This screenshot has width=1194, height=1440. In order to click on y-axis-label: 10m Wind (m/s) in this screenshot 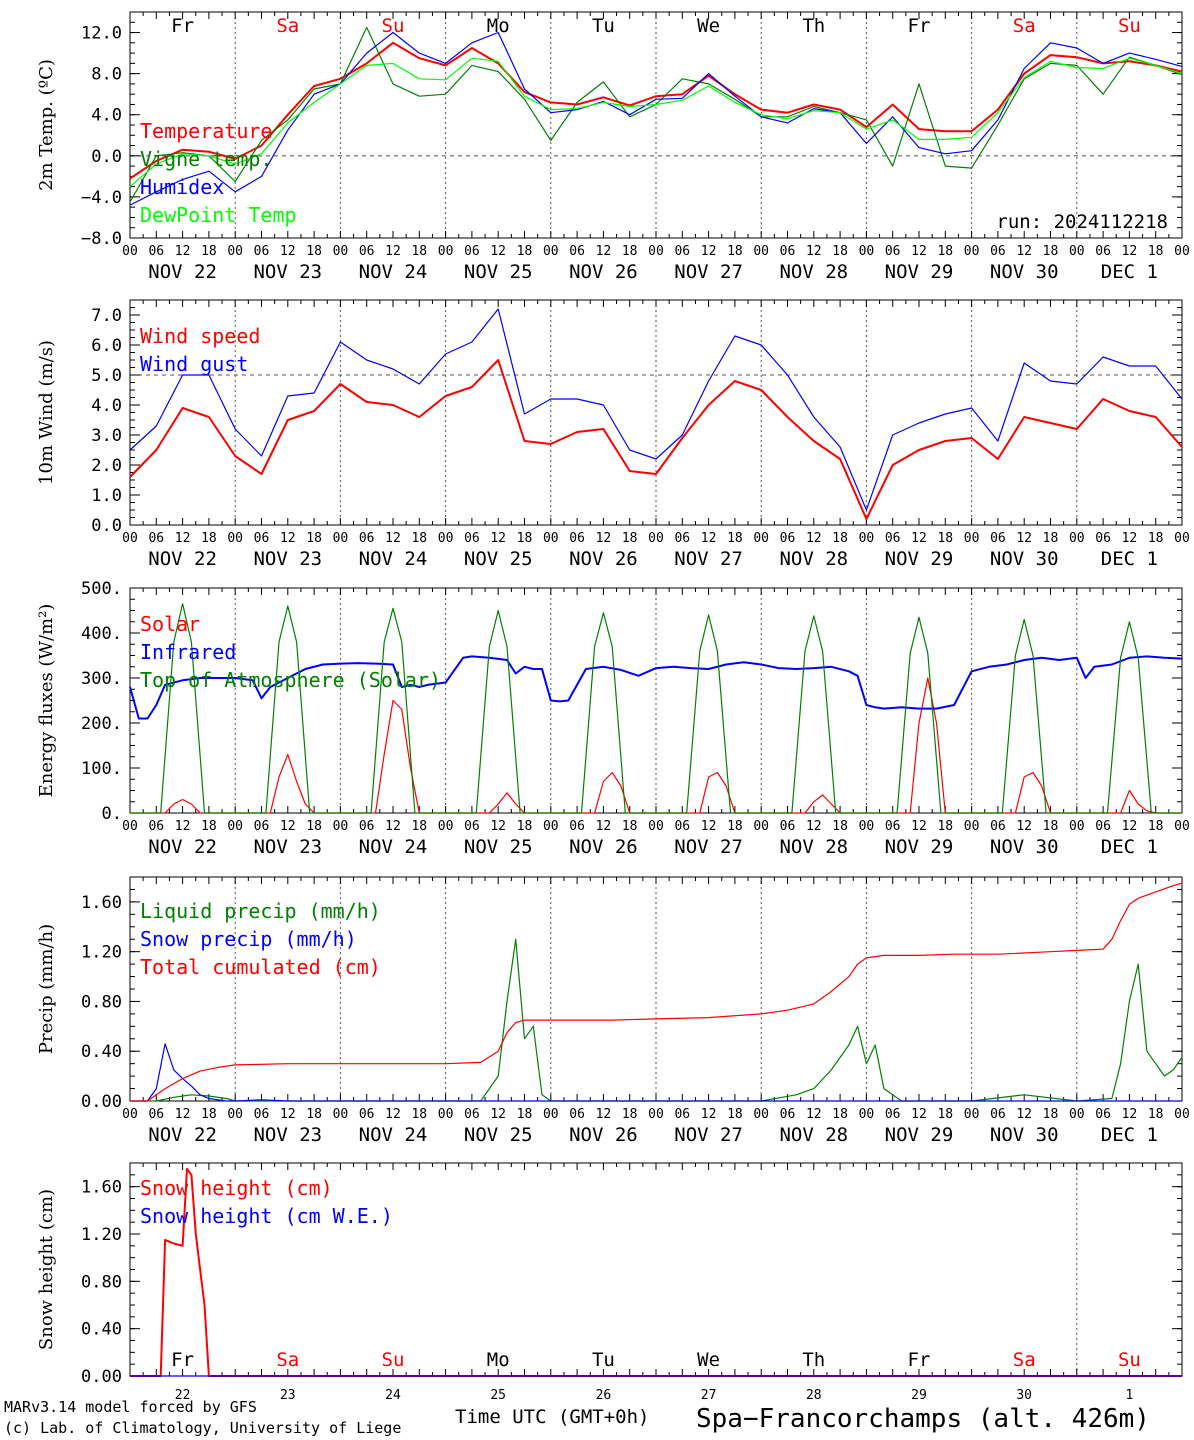, I will do `click(46, 412)`.